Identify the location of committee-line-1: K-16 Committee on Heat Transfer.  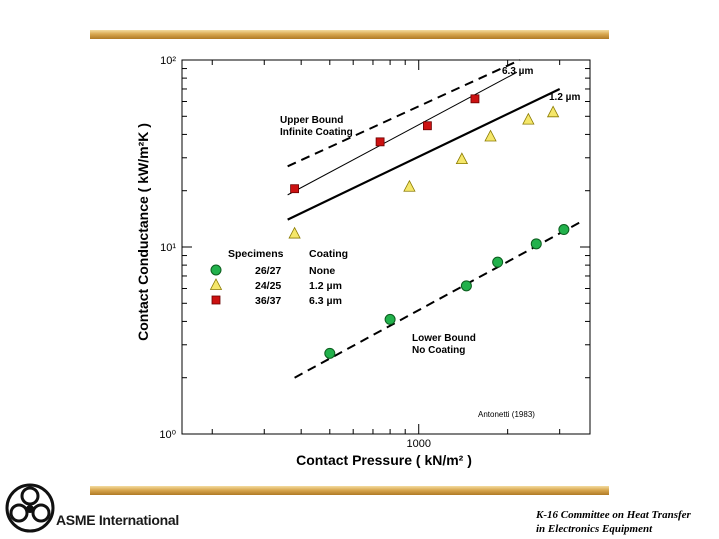
(613, 515).